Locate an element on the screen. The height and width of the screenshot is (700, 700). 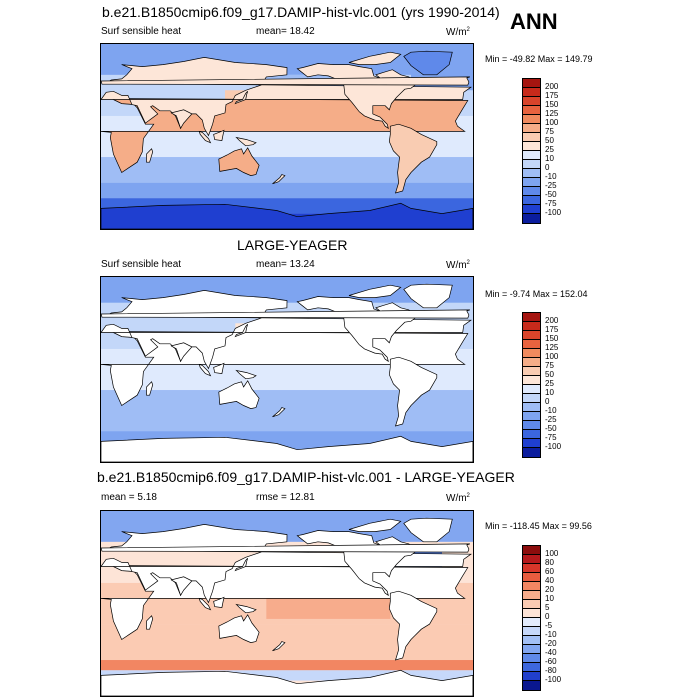
panel3-mean: mean = 5.18 is located at coordinates (129, 497).